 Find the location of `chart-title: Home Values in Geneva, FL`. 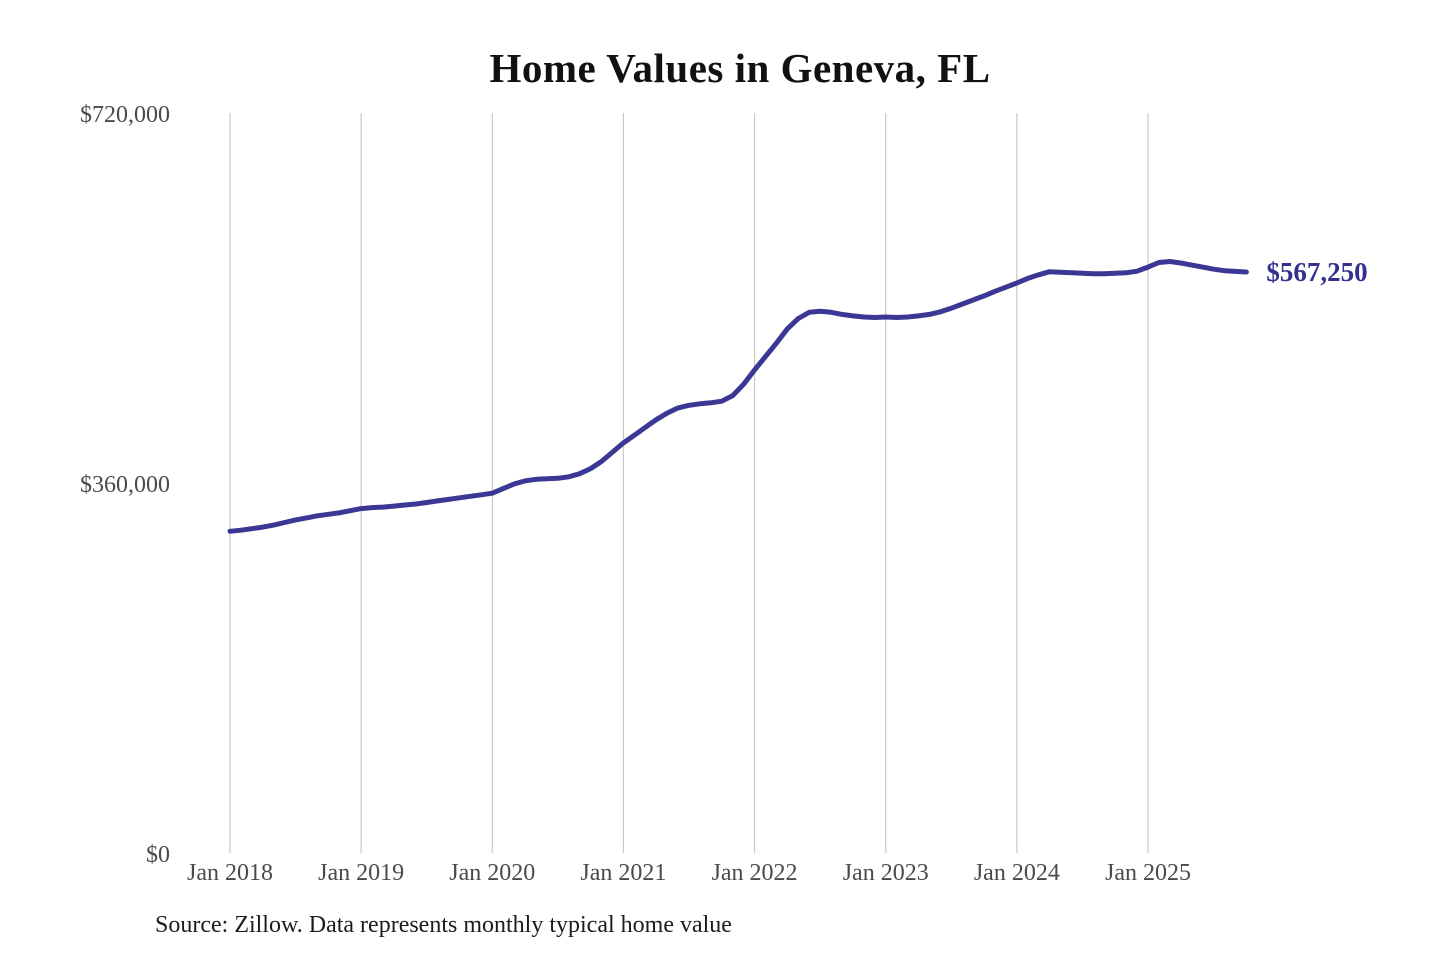

chart-title: Home Values in Geneva, FL is located at coordinates (740, 68).